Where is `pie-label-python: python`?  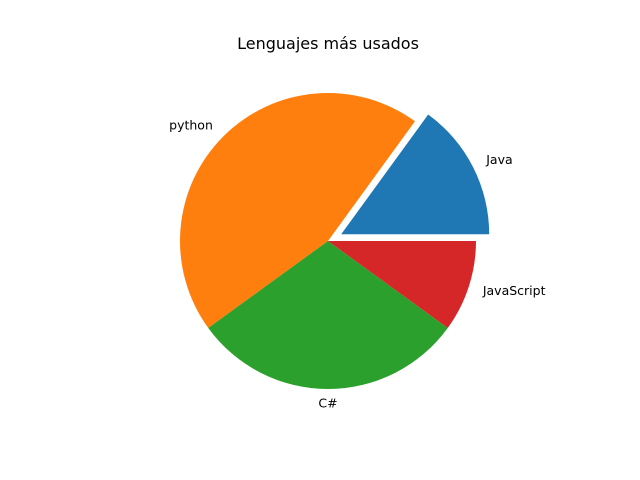 pie-label-python: python is located at coordinates (191, 124).